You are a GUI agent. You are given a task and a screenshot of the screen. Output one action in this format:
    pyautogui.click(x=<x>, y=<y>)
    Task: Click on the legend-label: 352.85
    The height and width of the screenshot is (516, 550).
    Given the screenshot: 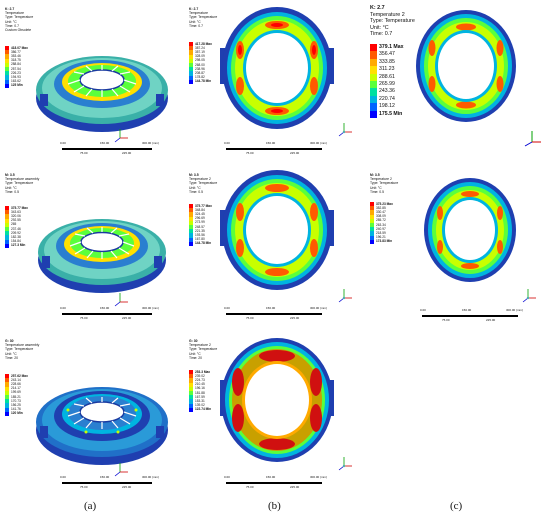 What is the action you would take?
    pyautogui.click(x=381, y=207)
    